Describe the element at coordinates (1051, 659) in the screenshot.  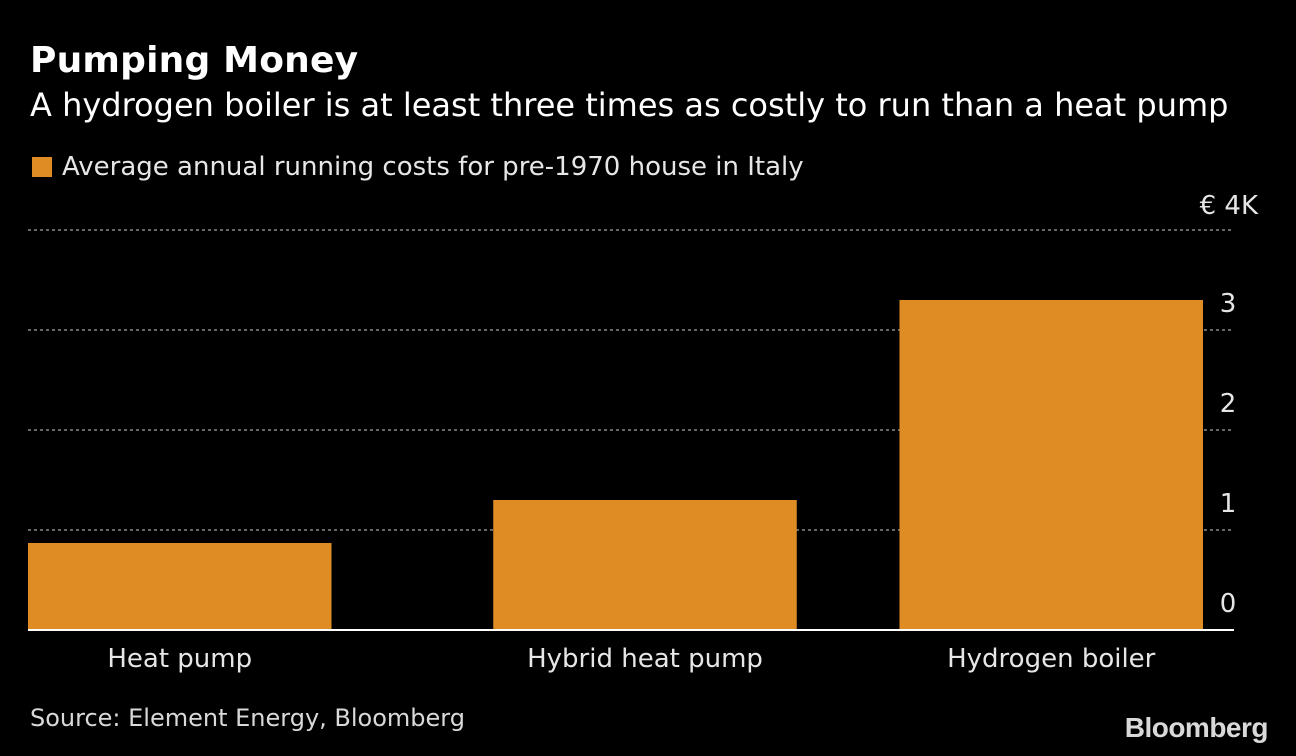
I see `x-tick-label: Hydrogen boiler` at that location.